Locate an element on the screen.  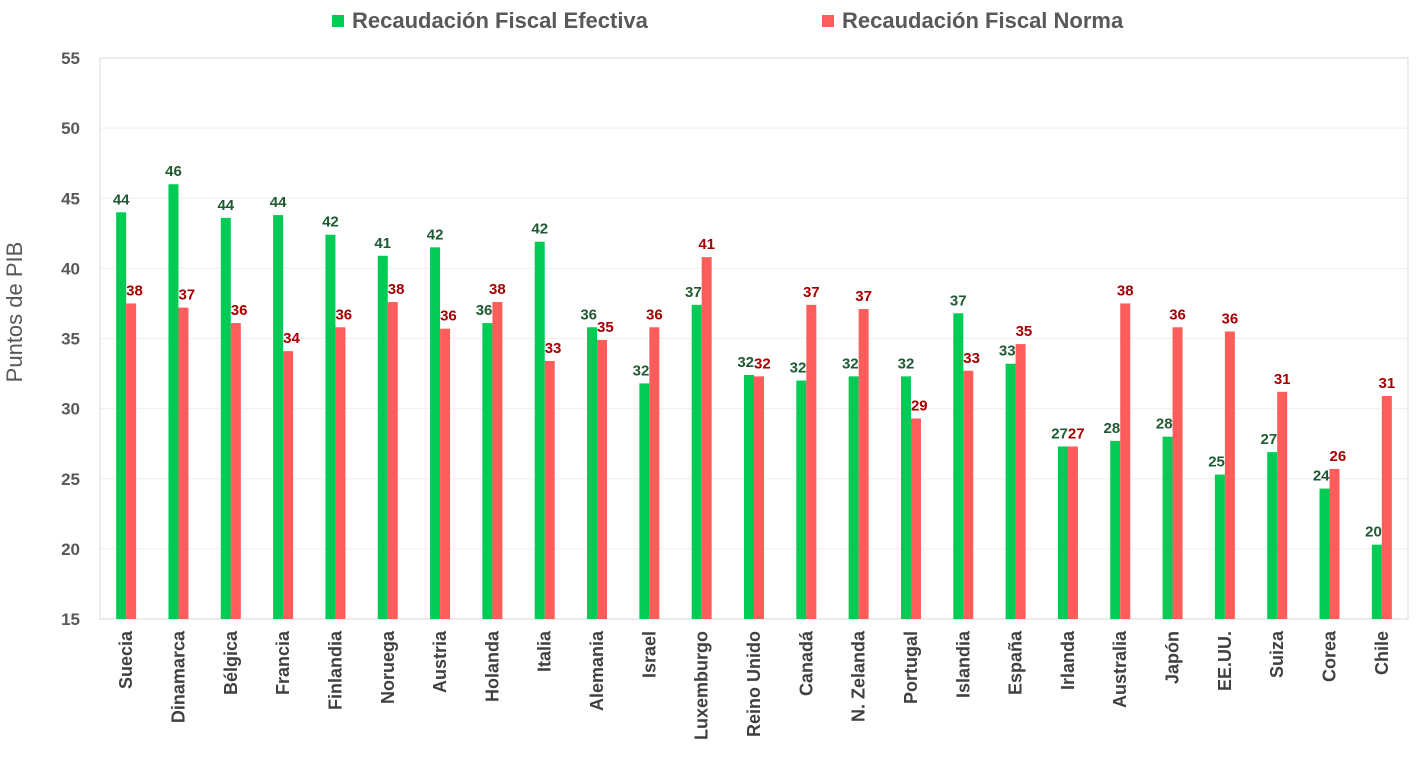
x-tick-label: Islandia is located at coordinates (963, 664).